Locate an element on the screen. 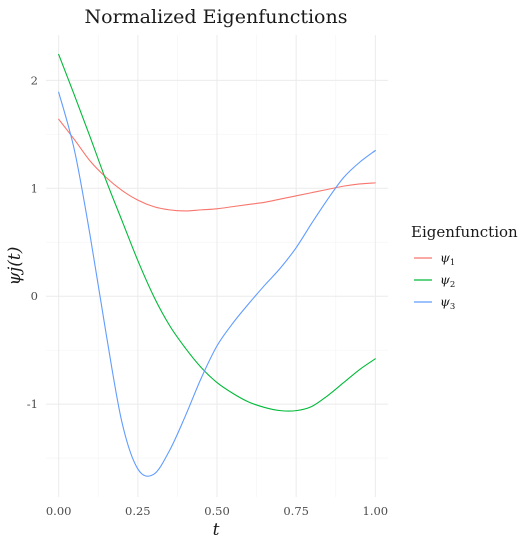  legend-title: Eigenfunction is located at coordinates (464, 232).